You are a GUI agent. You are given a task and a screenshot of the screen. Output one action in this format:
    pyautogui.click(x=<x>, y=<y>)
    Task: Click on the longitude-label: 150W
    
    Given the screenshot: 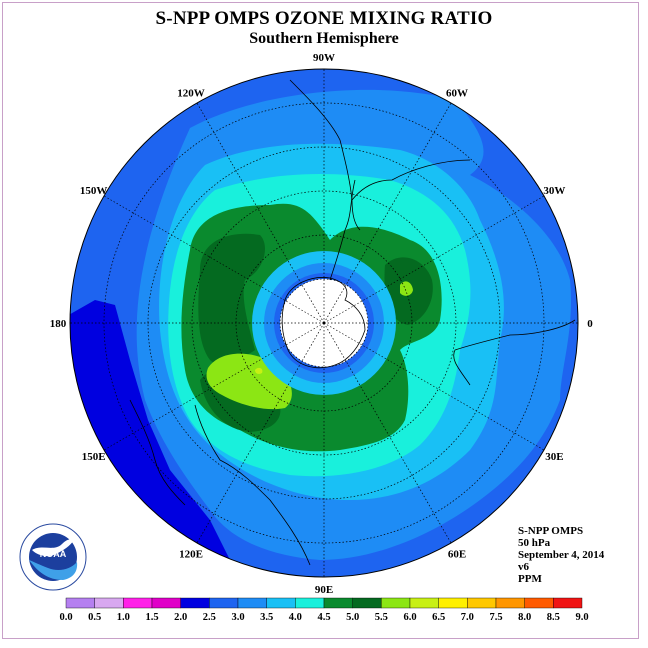 What is the action you would take?
    pyautogui.click(x=94, y=191)
    